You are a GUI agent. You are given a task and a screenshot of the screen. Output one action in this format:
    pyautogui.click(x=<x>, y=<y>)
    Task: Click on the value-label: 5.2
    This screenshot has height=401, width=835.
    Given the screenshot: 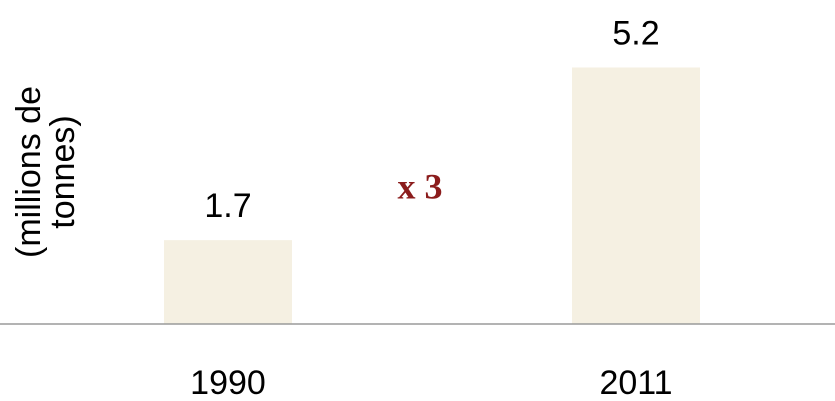 What is the action you would take?
    pyautogui.click(x=635, y=33)
    